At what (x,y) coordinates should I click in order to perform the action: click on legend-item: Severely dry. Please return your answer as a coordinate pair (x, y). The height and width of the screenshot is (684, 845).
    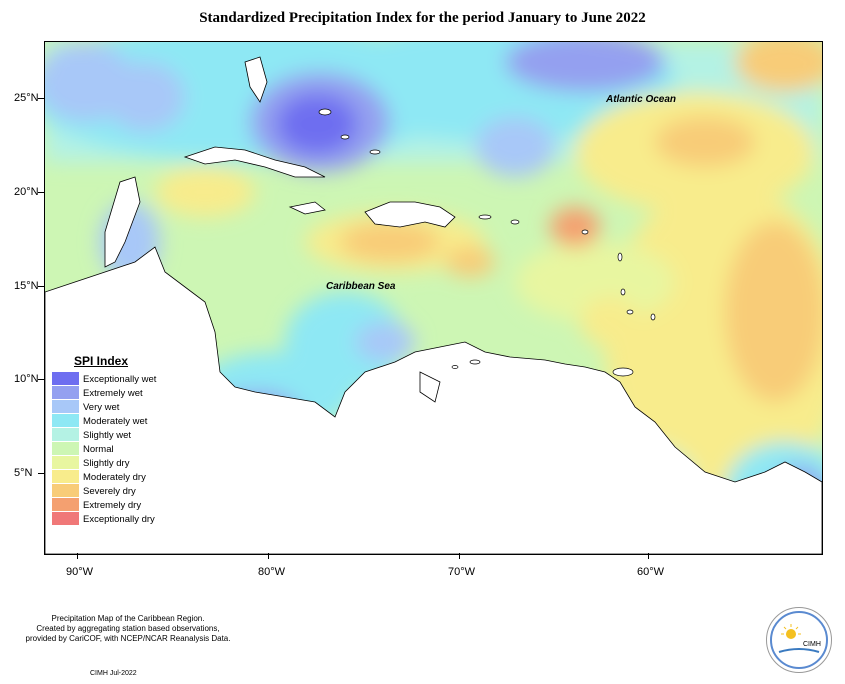
    Looking at the image, I should click on (108, 491).